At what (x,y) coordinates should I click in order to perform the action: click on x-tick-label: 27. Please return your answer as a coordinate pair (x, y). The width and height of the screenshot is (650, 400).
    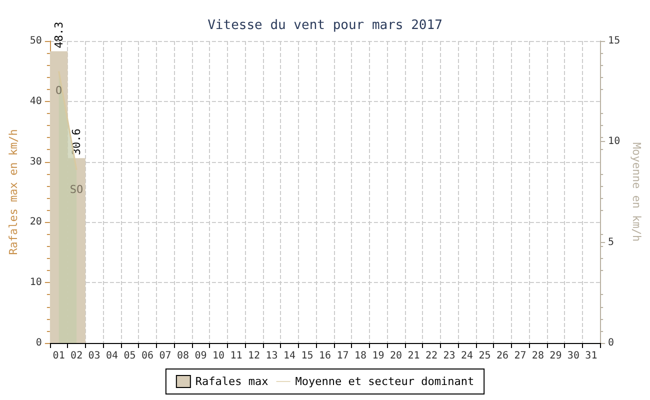
    Looking at the image, I should click on (520, 356).